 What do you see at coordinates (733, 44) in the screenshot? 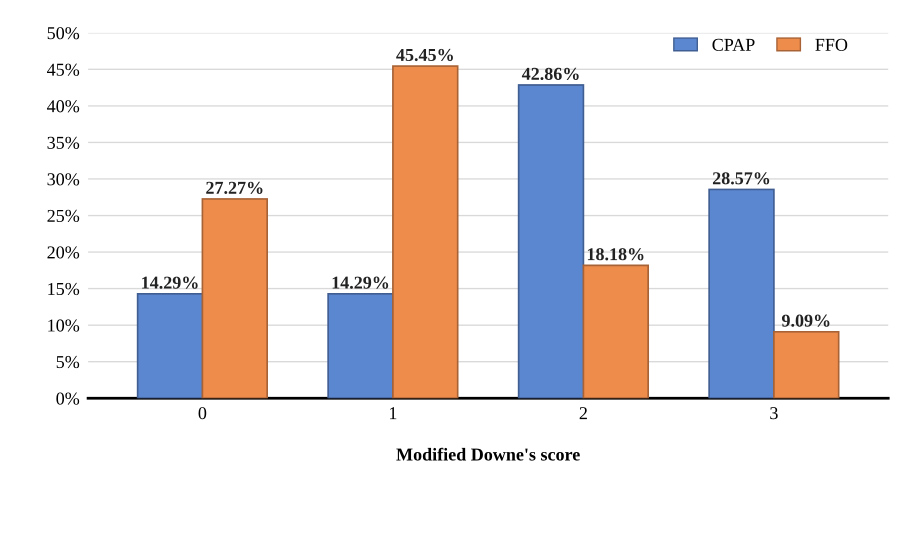
I see `legend-label: CPAP` at bounding box center [733, 44].